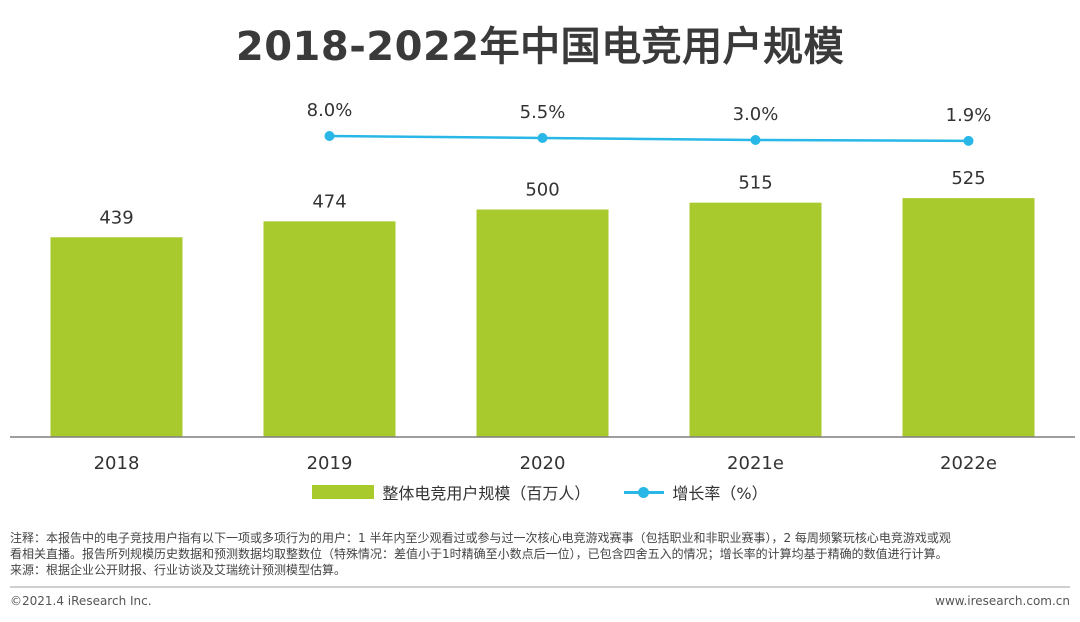  I want to click on bar-value-label-2021e: 515, so click(755, 183).